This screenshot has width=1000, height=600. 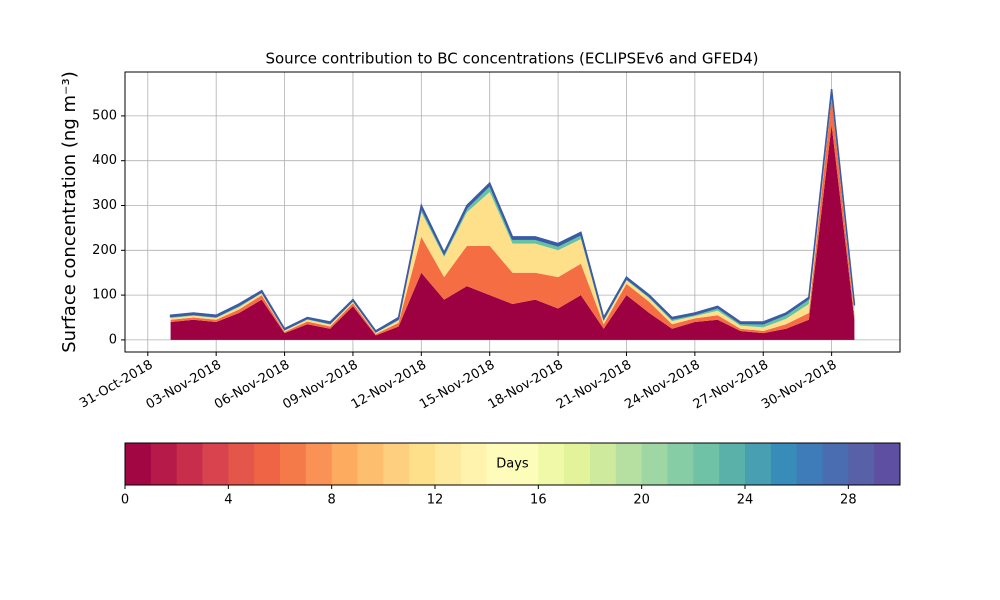 I want to click on x-tick-label: 18-Nov-2018, so click(x=526, y=385).